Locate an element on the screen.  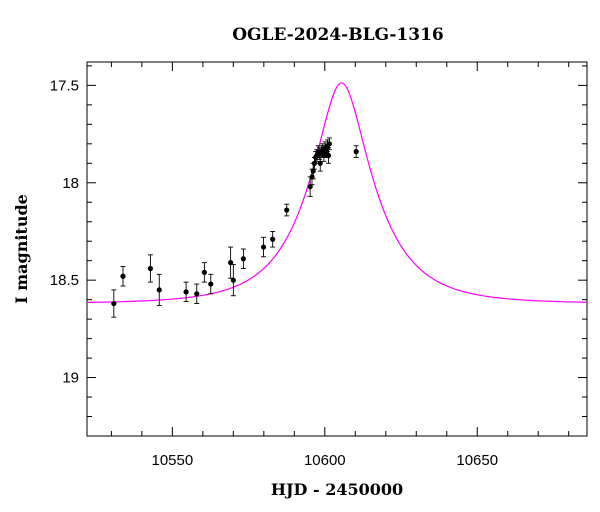
y-axis-label: I magnitude is located at coordinates (21, 249).